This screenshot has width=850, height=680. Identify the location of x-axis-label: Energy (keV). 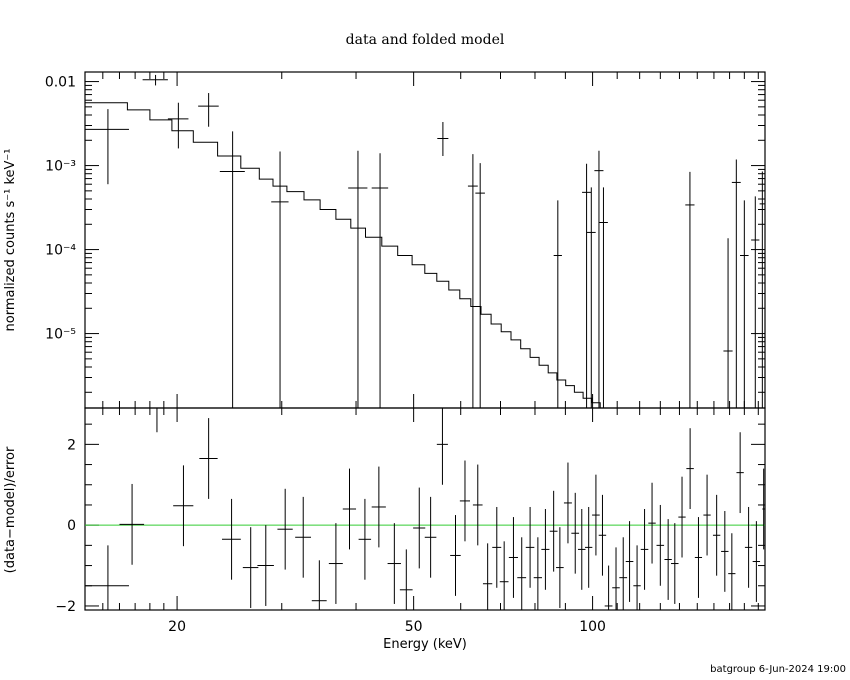
(425, 644).